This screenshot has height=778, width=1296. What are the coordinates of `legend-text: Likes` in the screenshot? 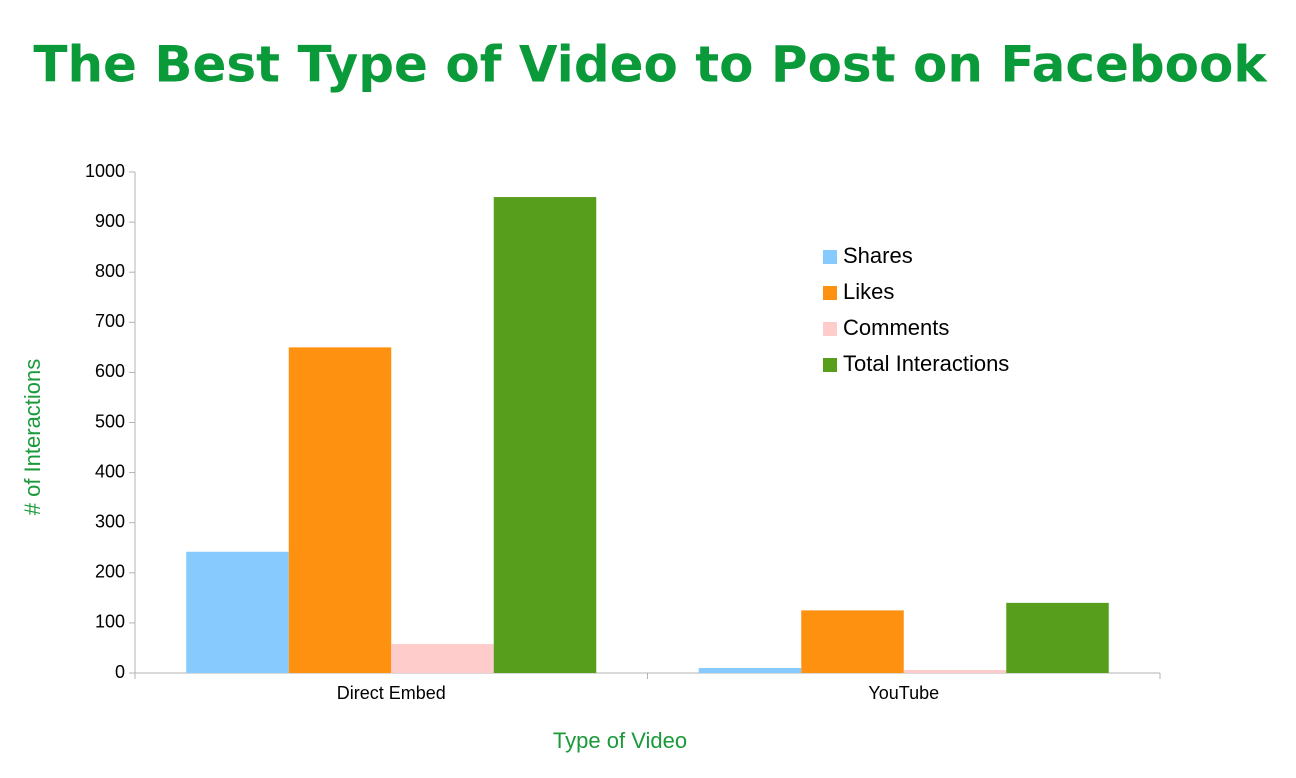 It's located at (868, 291).